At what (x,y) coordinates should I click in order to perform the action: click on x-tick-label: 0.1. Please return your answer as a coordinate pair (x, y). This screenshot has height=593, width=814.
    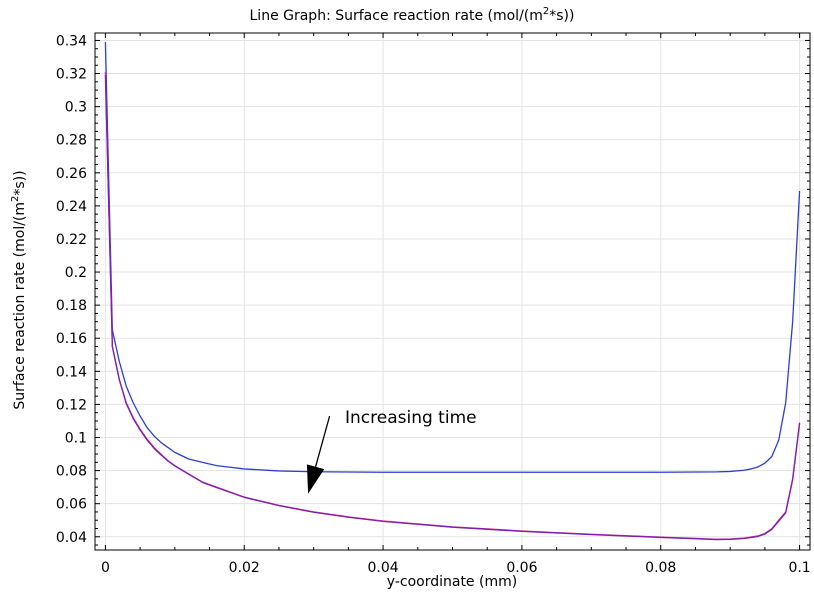
    Looking at the image, I should click on (799, 568).